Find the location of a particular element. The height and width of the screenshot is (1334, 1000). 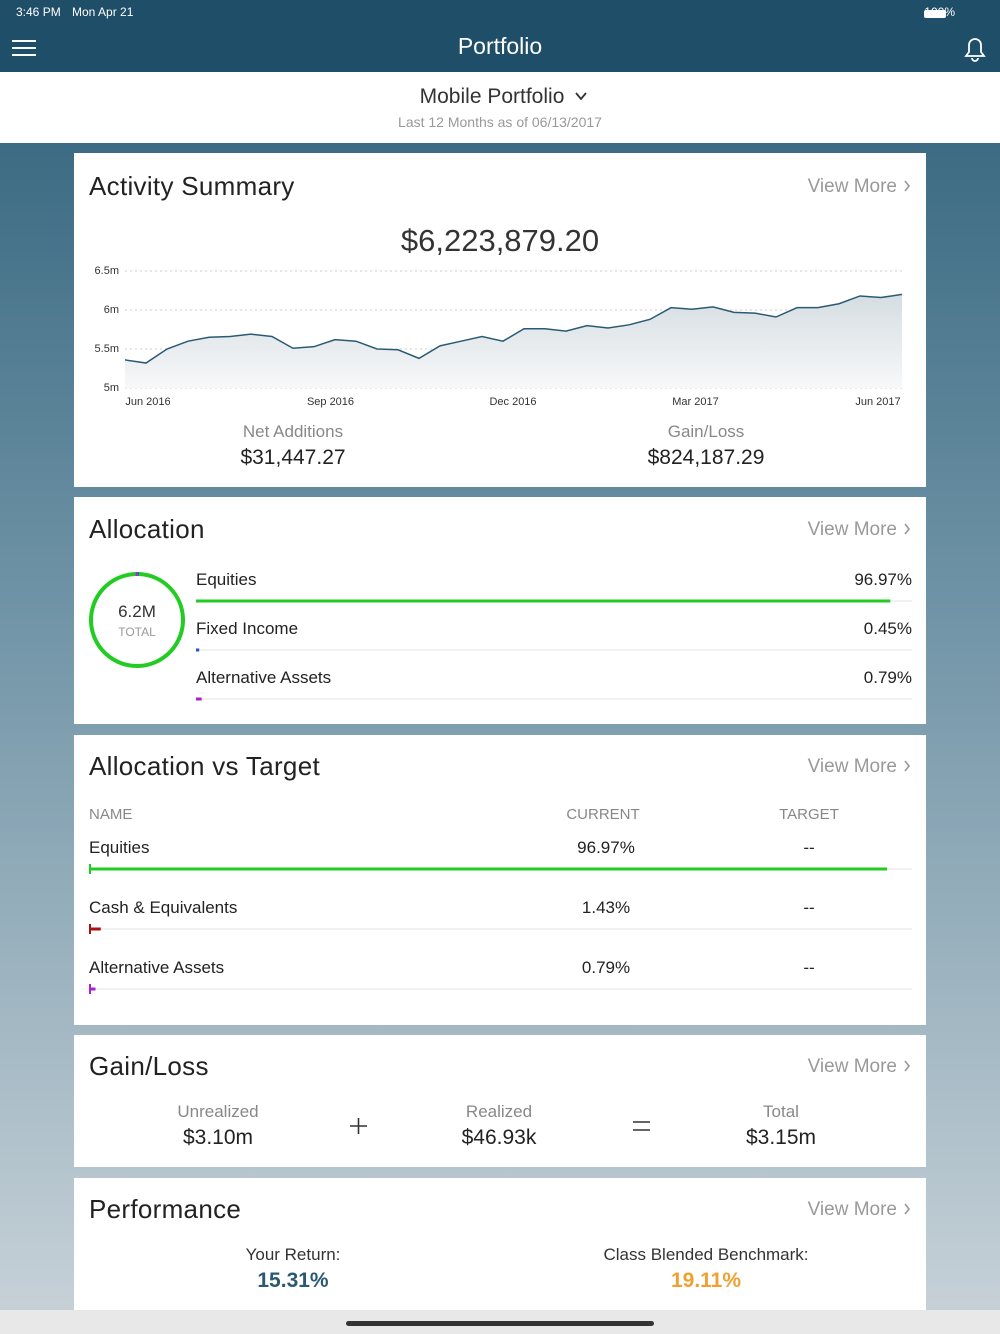

battery-icon is located at coordinates (935, 14).